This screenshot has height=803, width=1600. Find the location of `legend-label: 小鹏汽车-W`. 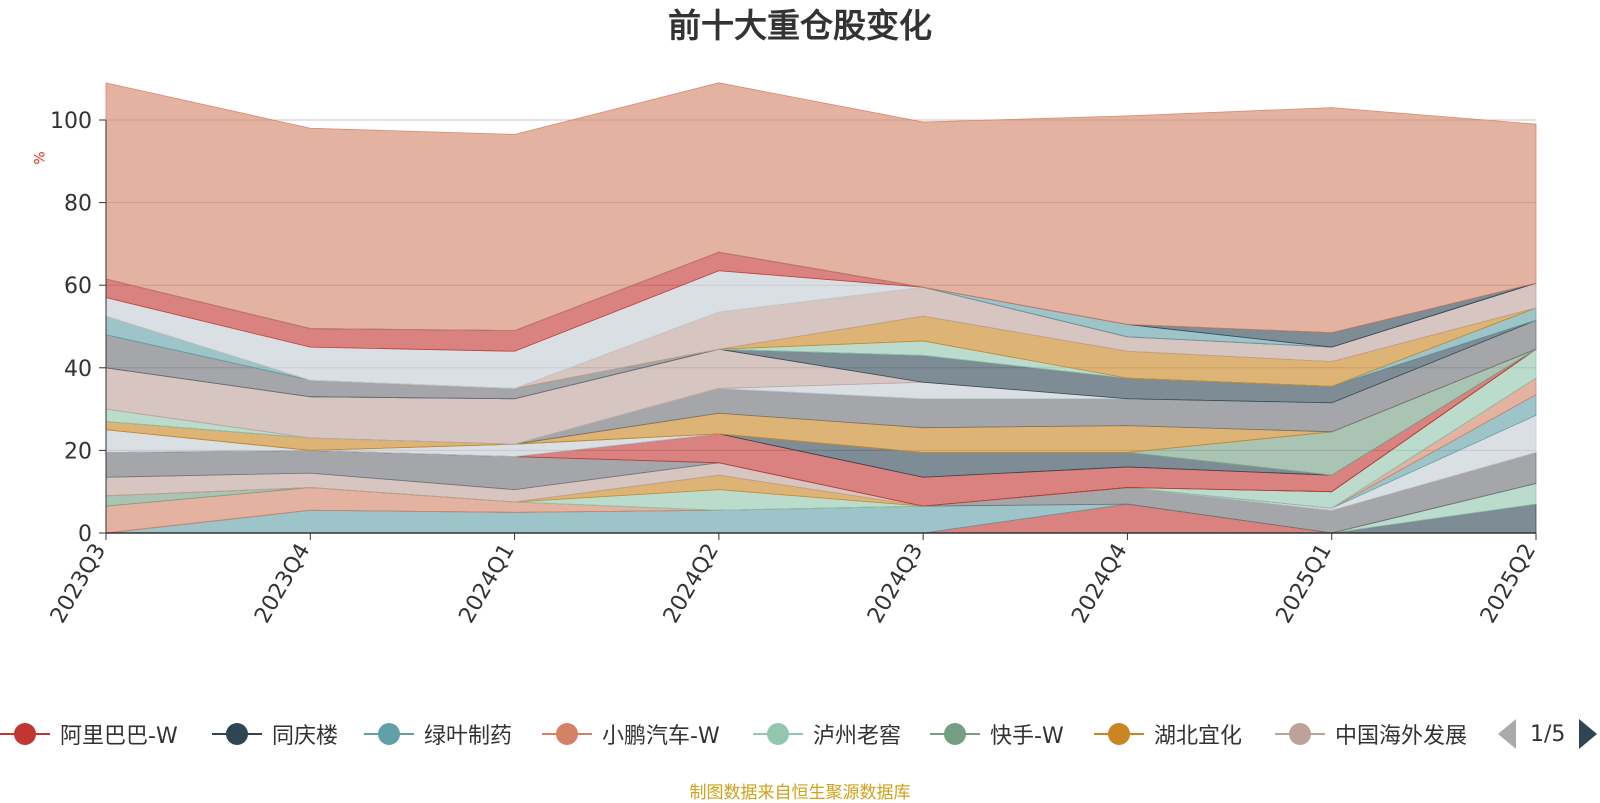

legend-label: 小鹏汽车-W is located at coordinates (661, 736).